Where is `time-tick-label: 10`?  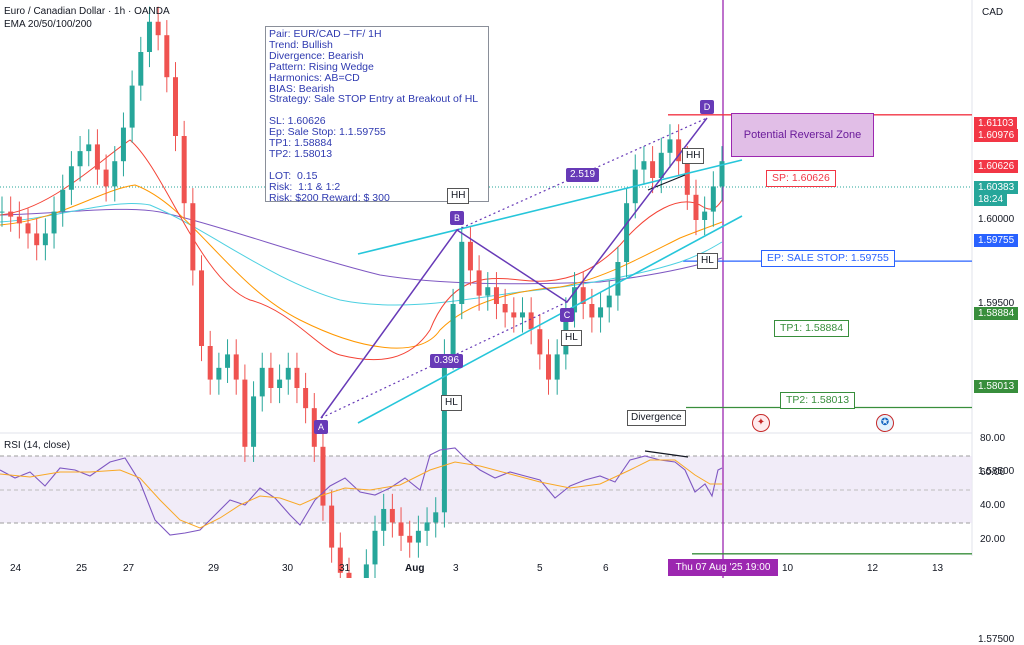 time-tick-label: 10 is located at coordinates (788, 568).